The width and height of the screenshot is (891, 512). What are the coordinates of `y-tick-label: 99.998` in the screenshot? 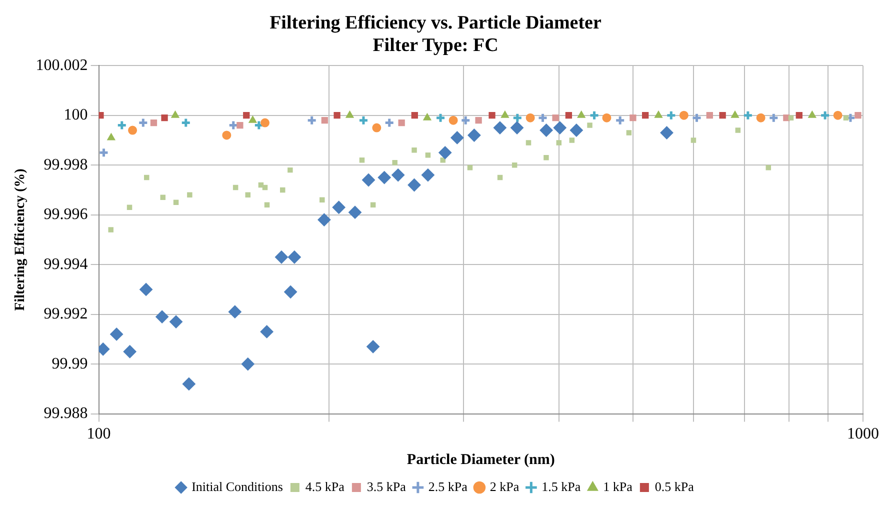 It's located at (66, 165).